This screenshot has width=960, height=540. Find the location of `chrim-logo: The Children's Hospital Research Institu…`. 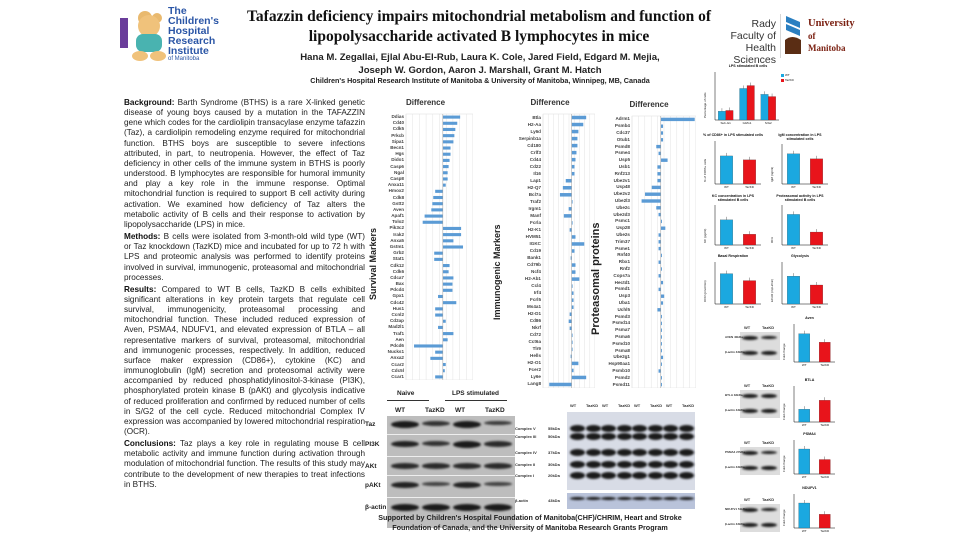

chrim-logo: The Children's Hospital Research Institu… is located at coordinates (183, 34).